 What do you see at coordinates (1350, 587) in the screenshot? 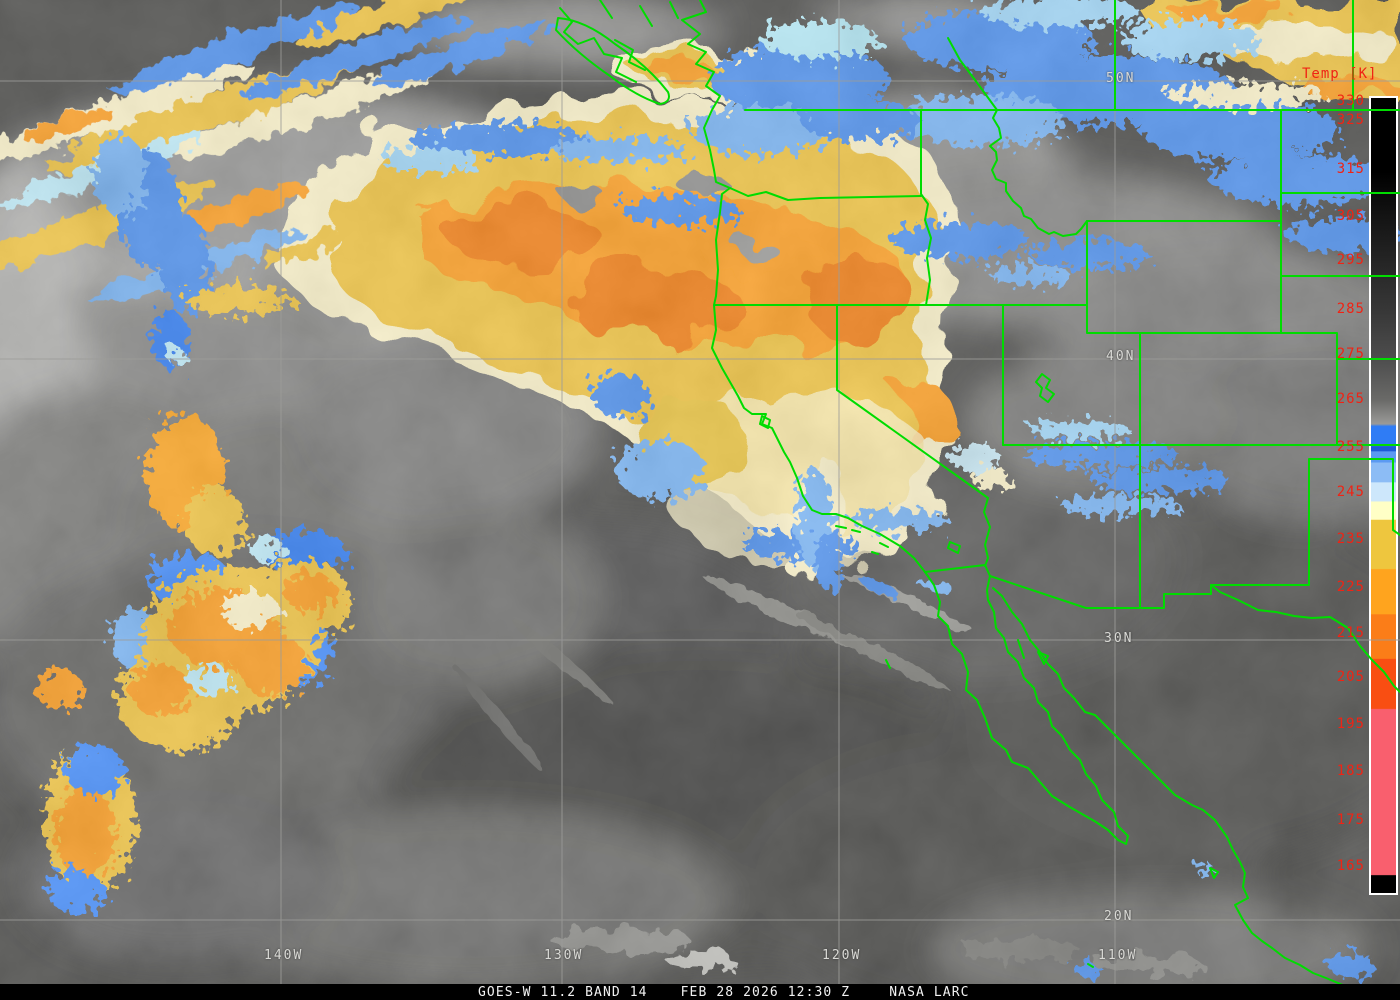
I see `colorbar-tick-225: 225` at bounding box center [1350, 587].